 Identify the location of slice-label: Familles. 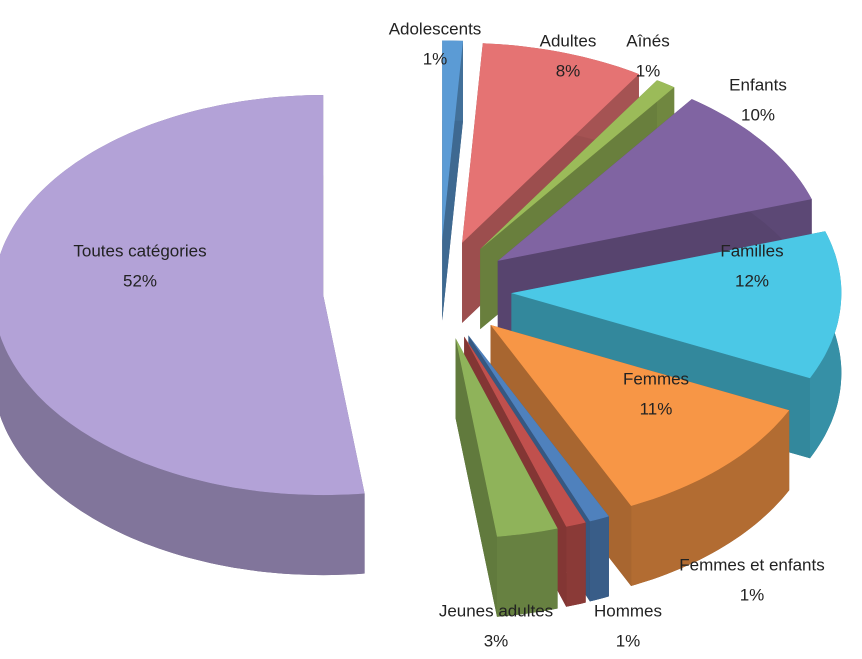
(751, 250).